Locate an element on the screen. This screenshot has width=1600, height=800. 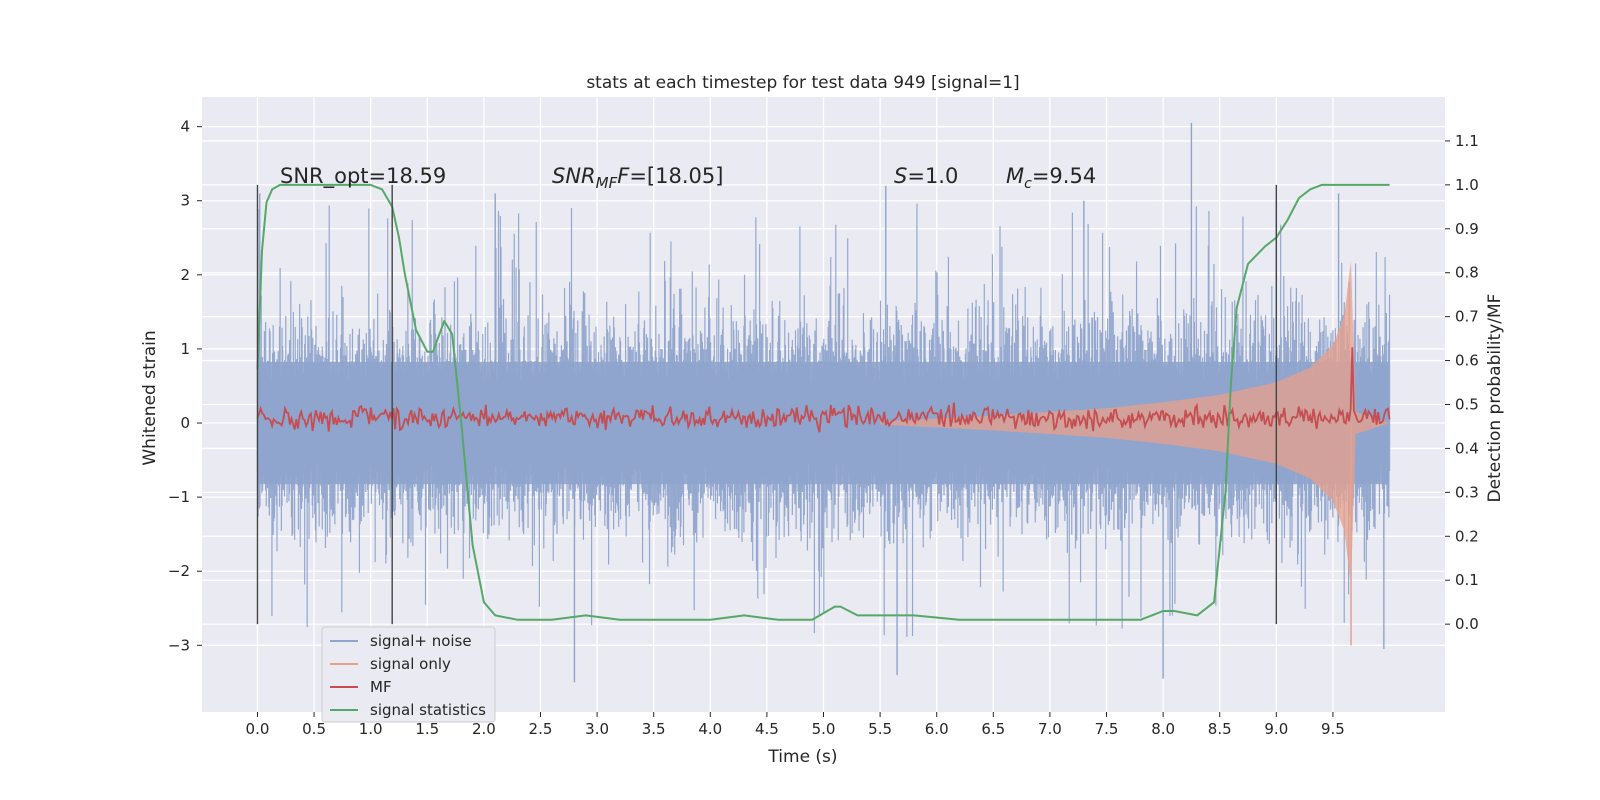
y-right-tick-label: 0.4 is located at coordinates (1467, 448).